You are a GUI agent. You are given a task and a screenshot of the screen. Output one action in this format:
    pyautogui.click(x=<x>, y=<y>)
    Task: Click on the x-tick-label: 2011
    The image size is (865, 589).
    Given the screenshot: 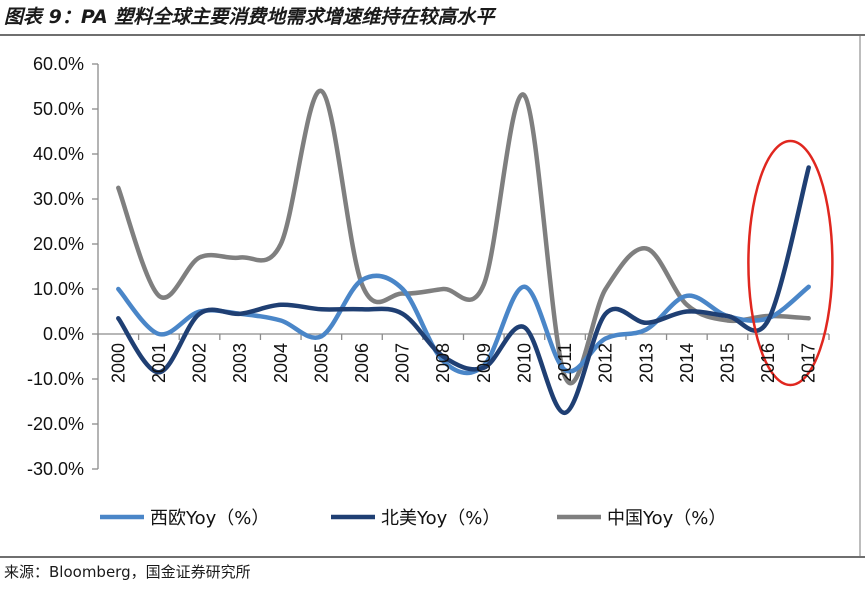 What is the action you would take?
    pyautogui.click(x=565, y=362)
    